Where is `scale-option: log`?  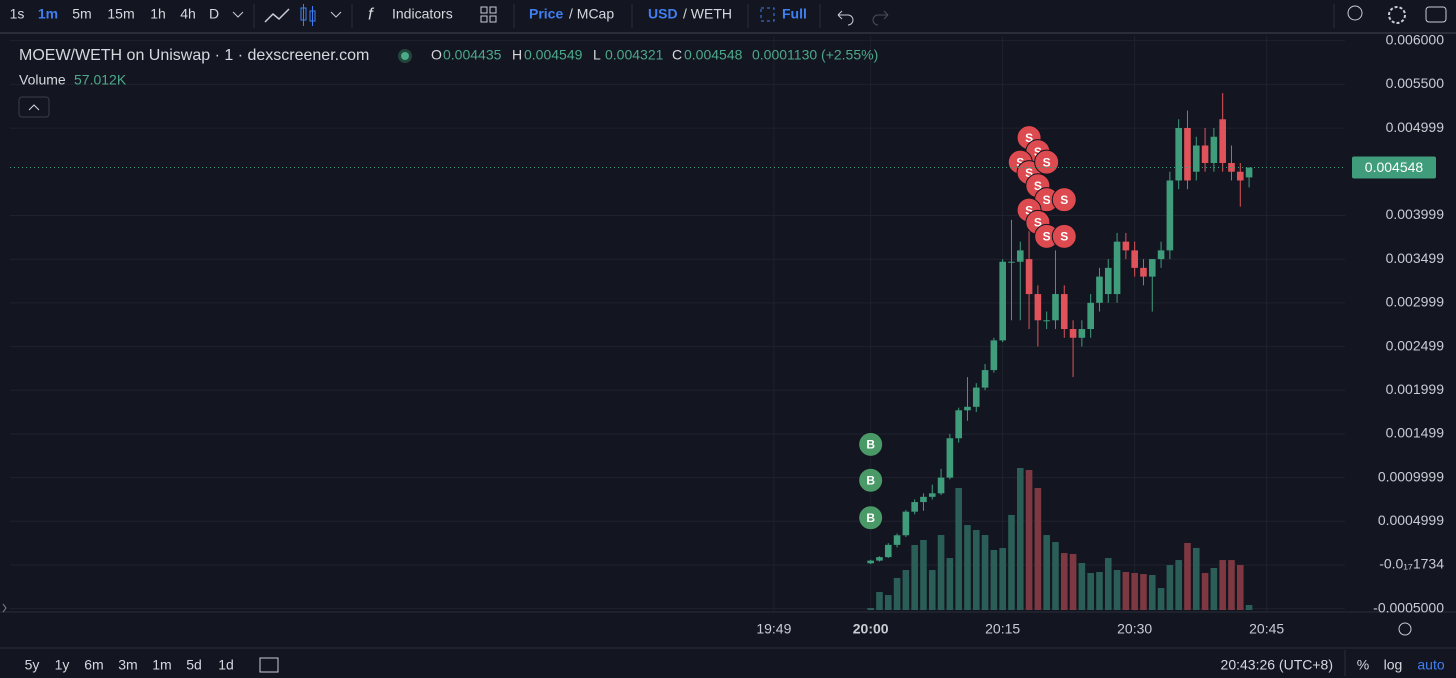
scale-option: log is located at coordinates (1393, 665).